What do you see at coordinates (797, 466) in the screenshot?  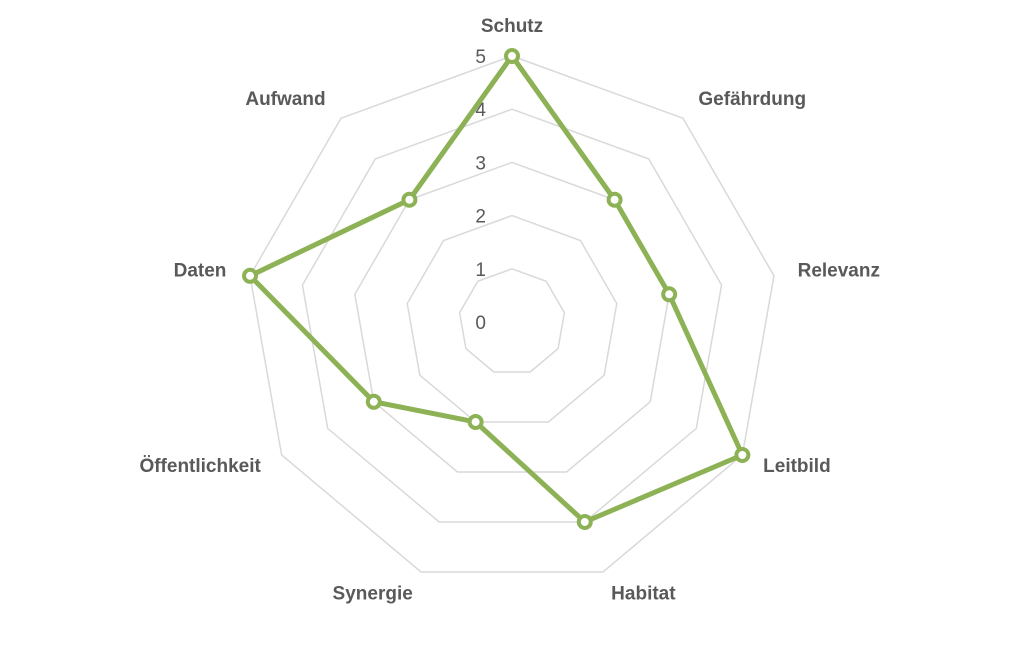 I see `category-label: Leitbild` at bounding box center [797, 466].